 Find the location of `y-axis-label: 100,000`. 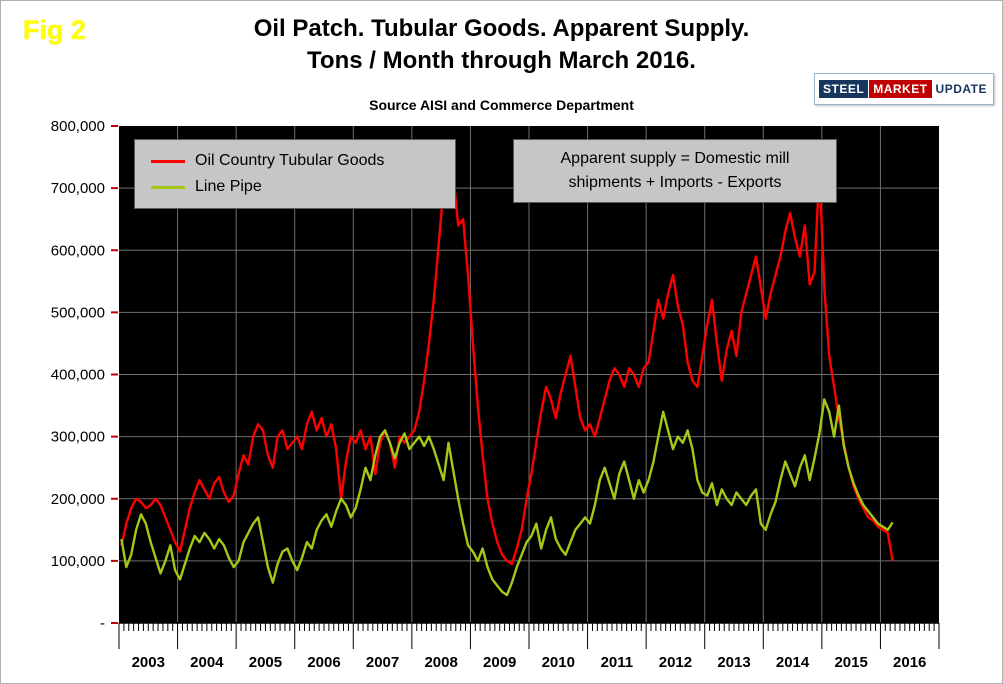

y-axis-label: 100,000 is located at coordinates (78, 561).